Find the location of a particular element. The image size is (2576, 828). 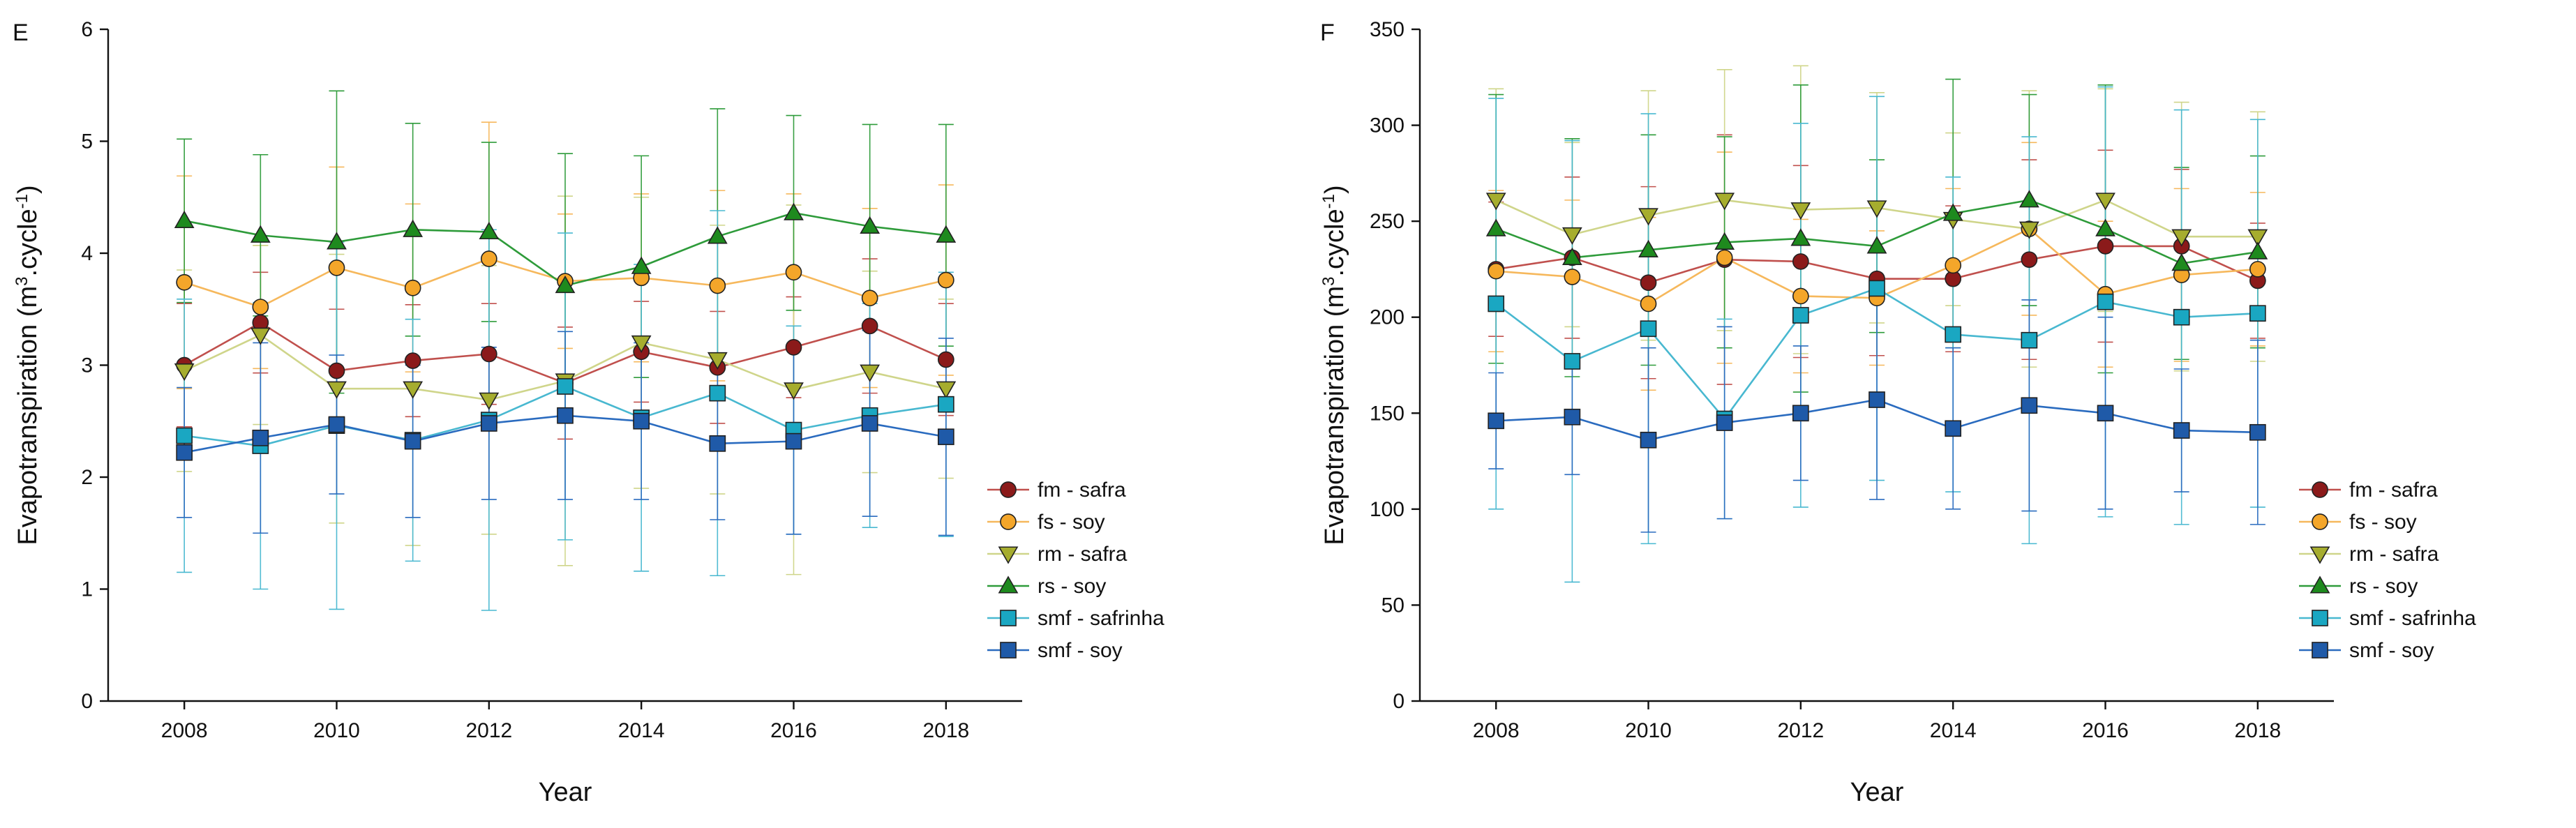

legend-item: fs - soy is located at coordinates (2358, 522).